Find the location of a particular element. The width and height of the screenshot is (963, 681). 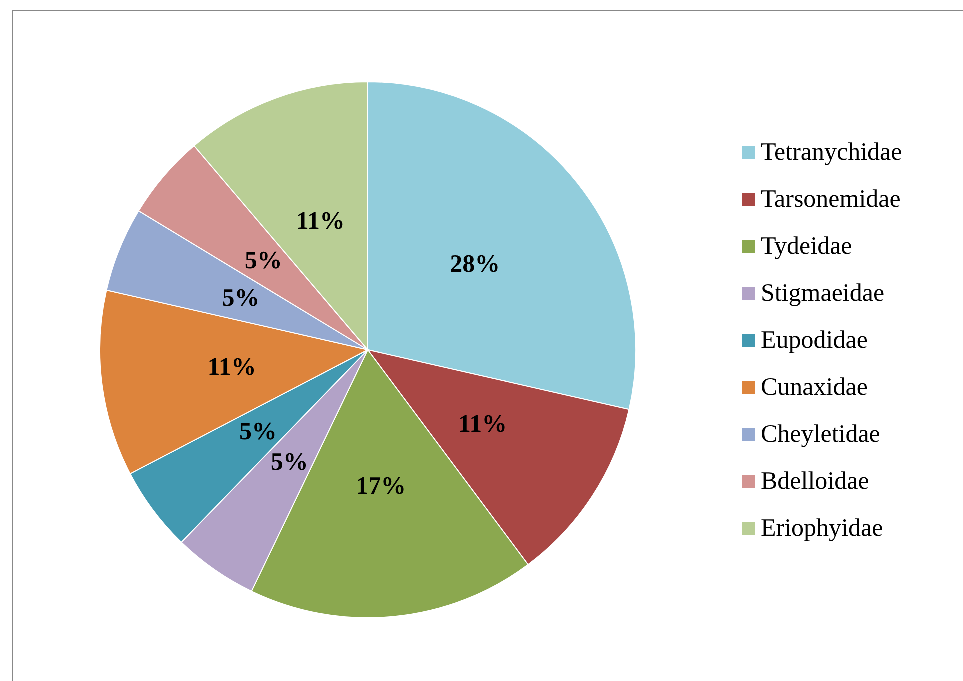

data-label: 17% is located at coordinates (381, 486).